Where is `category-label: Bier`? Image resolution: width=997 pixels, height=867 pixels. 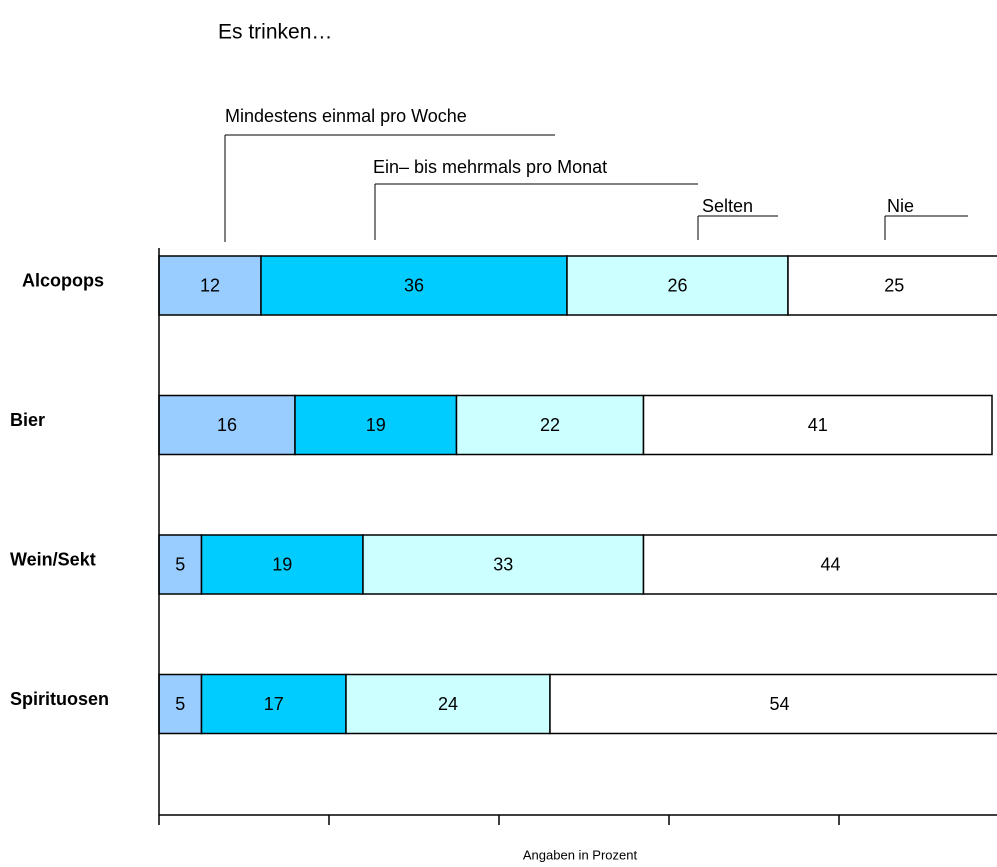 category-label: Bier is located at coordinates (27, 420).